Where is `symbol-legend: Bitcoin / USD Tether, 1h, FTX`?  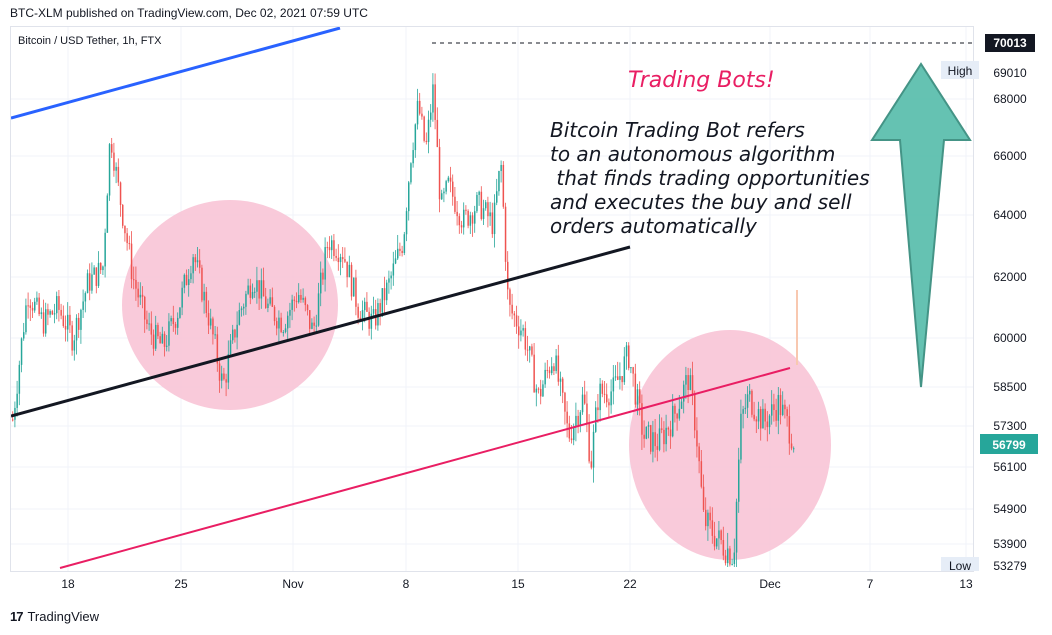 symbol-legend: Bitcoin / USD Tether, 1h, FTX is located at coordinates (90, 41).